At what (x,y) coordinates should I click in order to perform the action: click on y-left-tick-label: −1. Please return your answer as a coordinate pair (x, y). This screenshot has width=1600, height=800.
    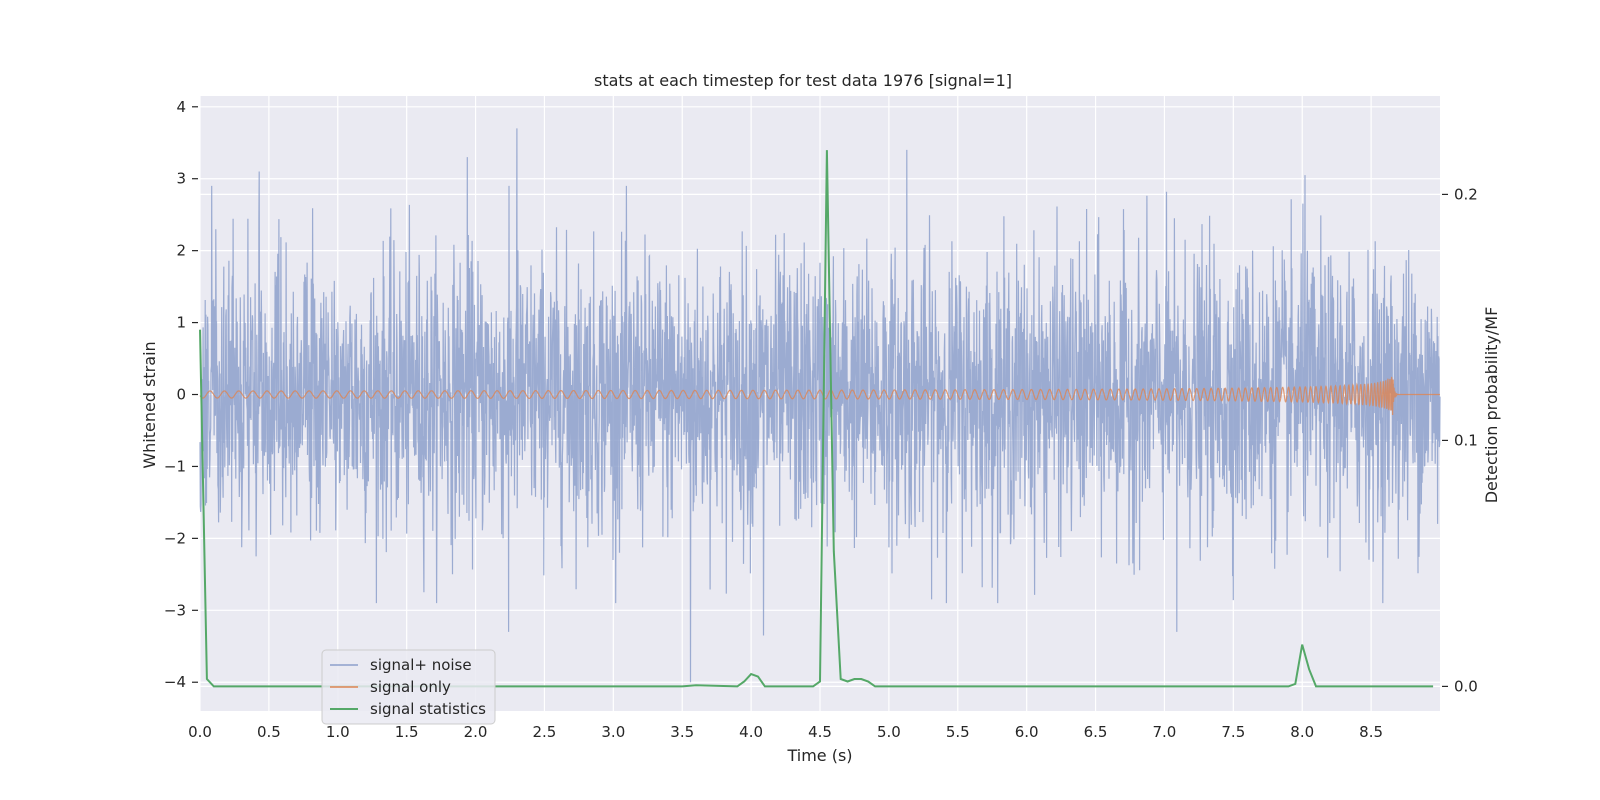
    Looking at the image, I should click on (175, 466).